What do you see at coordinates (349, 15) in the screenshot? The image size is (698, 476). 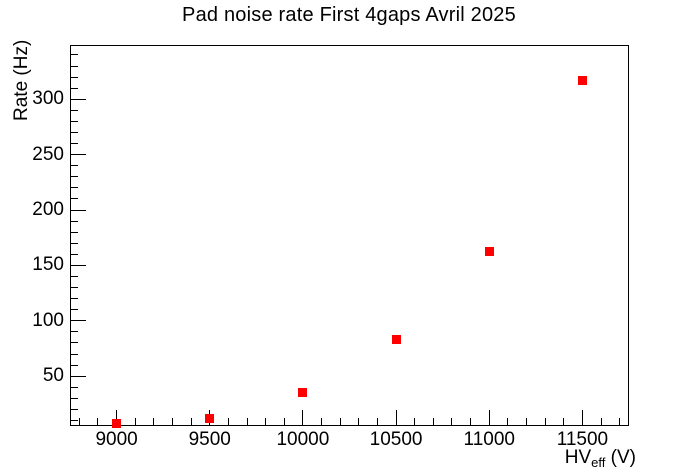 I see `chart-title: Pad noise rate First 4gaps Avril 2025` at bounding box center [349, 15].